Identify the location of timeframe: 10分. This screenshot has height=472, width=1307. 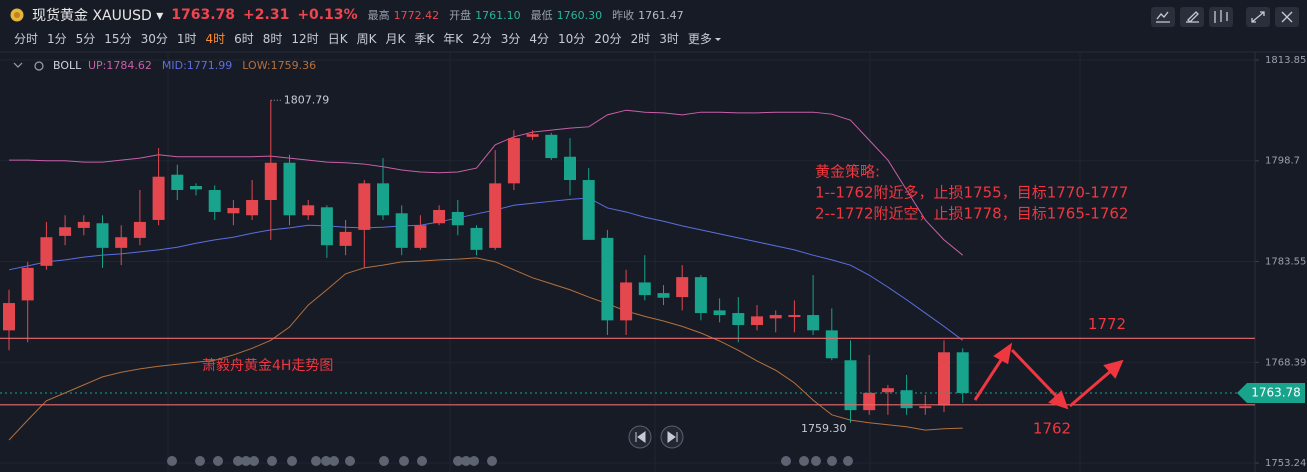
(572, 39).